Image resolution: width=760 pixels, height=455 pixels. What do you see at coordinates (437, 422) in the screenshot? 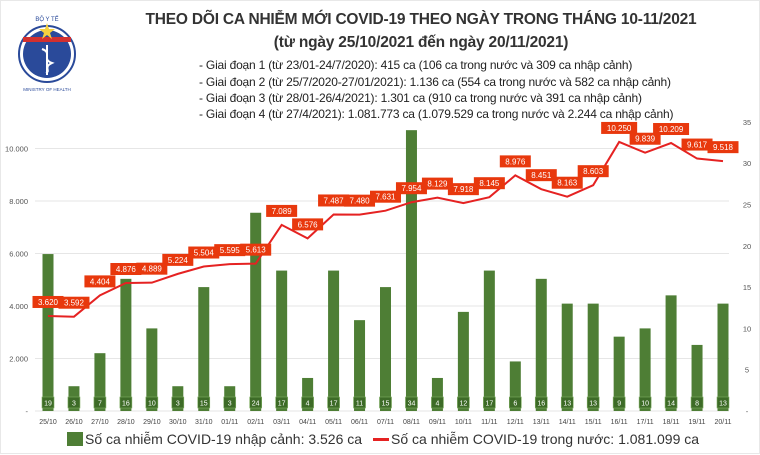
I see `x-axis-tick-label: 09/11` at bounding box center [437, 422].